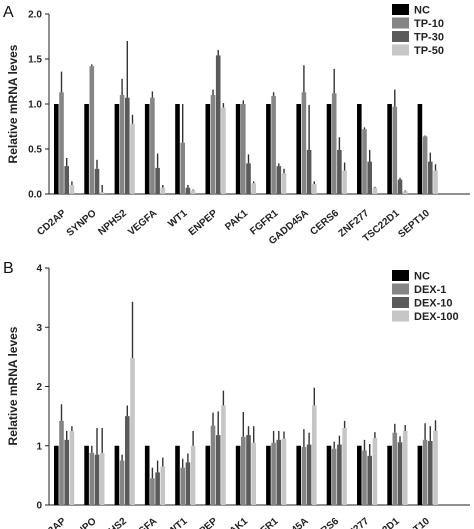 The width and height of the screenshot is (474, 529). What do you see at coordinates (429, 38) in the screenshot?
I see `legend-label: TP-30` at bounding box center [429, 38].